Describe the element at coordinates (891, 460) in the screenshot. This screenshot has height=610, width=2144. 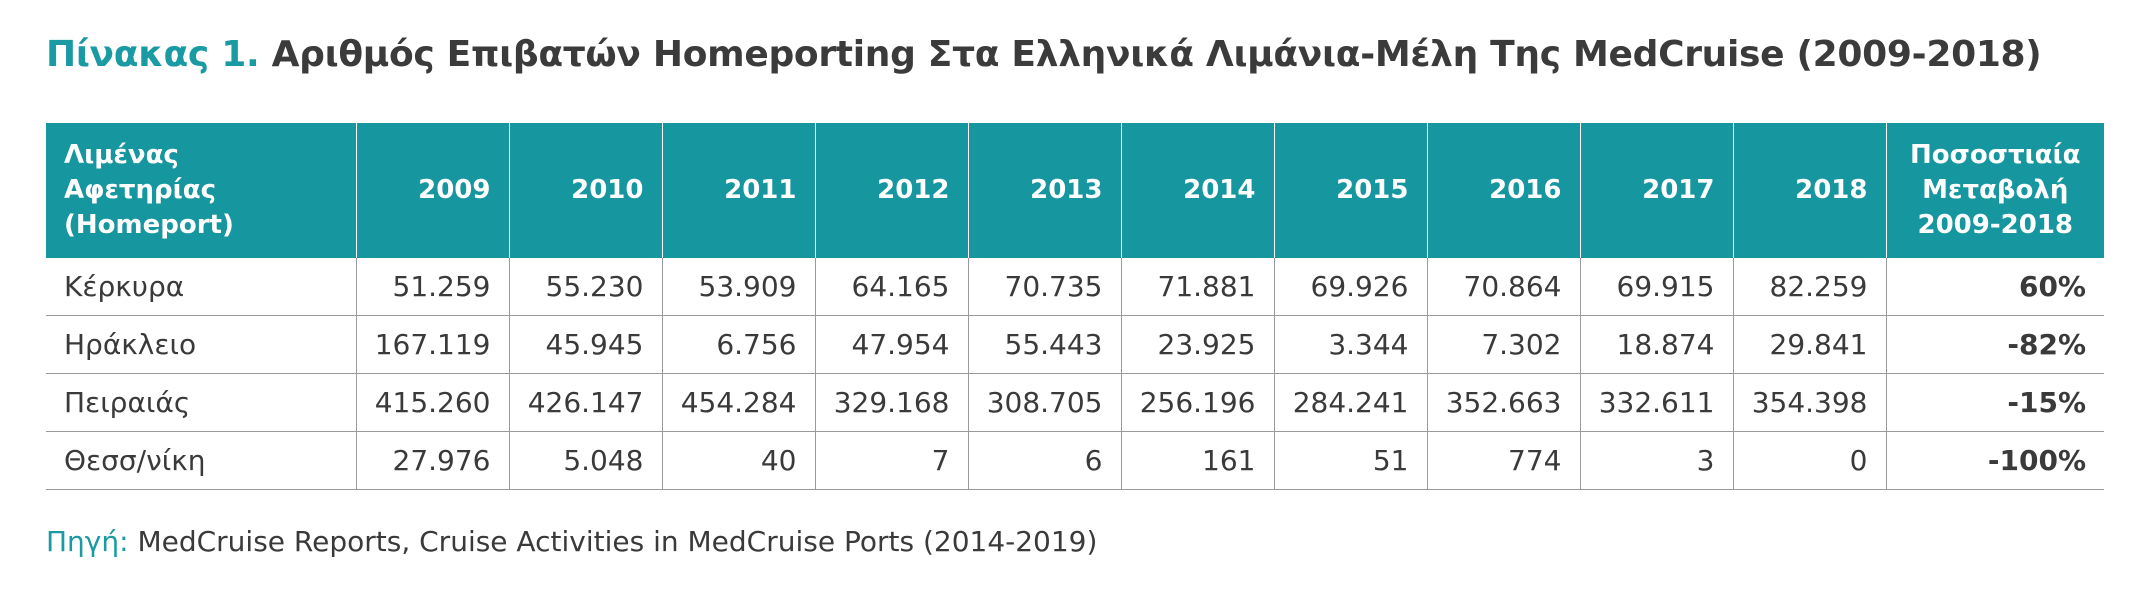
I see `cell-value: 7` at that location.